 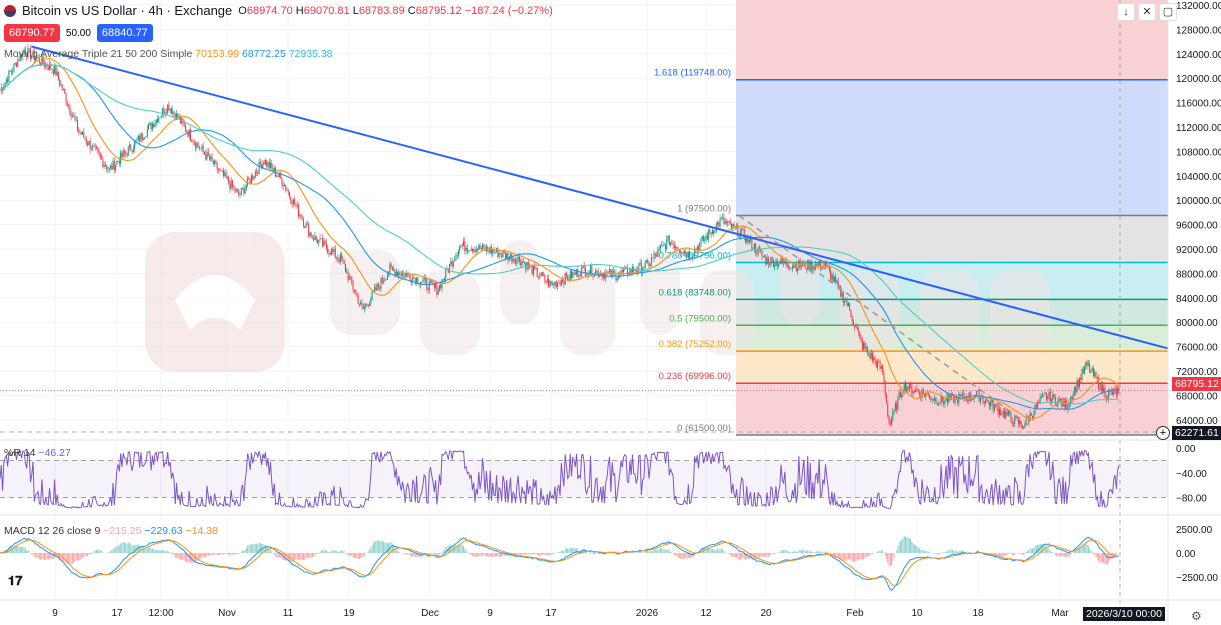 I want to click on add-alert-icon: +, so click(x=1163, y=433).